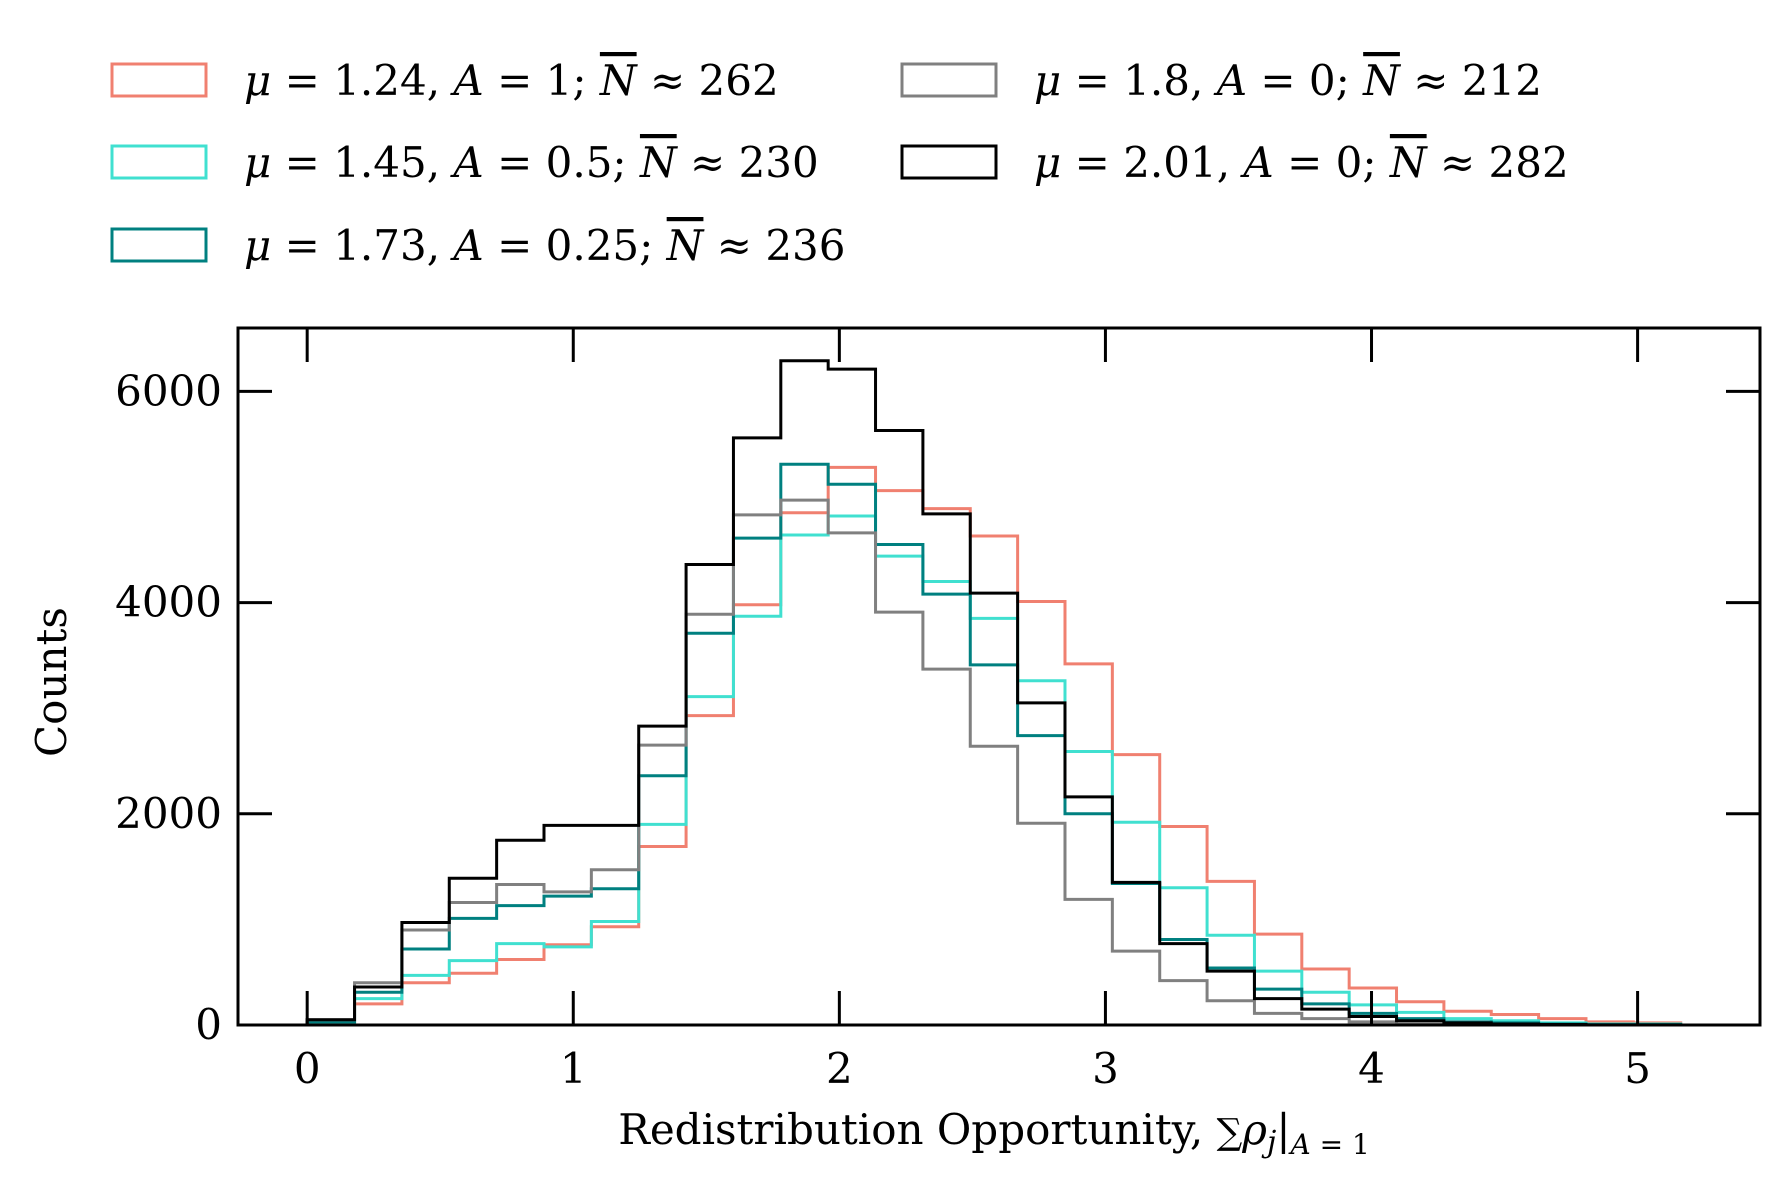 The height and width of the screenshot is (1188, 1778). I want to click on legend-entry-mu1-45: μ = 1.45, A = 0.5; N ≈ 230, so click(464, 162).